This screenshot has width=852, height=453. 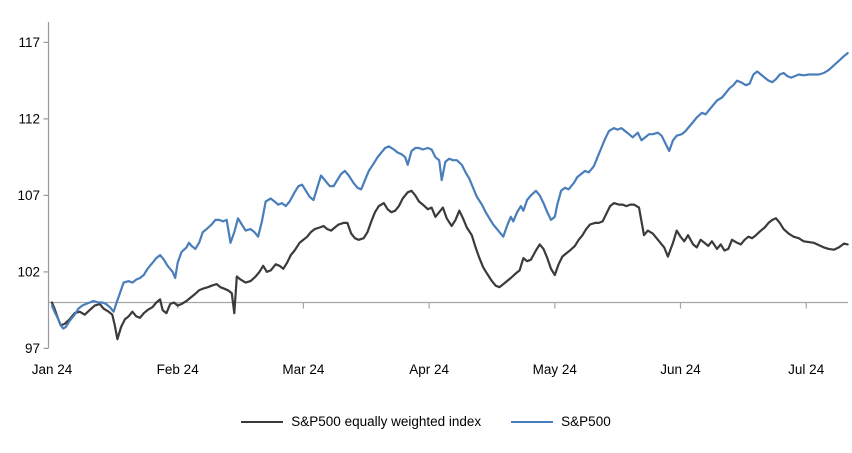 What do you see at coordinates (532, 422) in the screenshot?
I see `legend-line-swatch-blue` at bounding box center [532, 422].